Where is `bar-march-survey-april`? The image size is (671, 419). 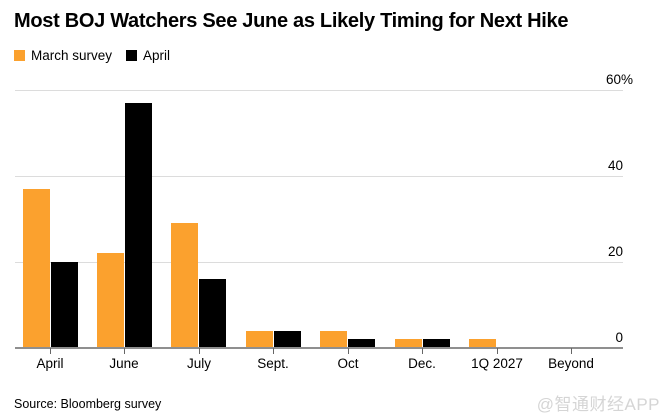
bar-march-survey-april is located at coordinates (36, 268).